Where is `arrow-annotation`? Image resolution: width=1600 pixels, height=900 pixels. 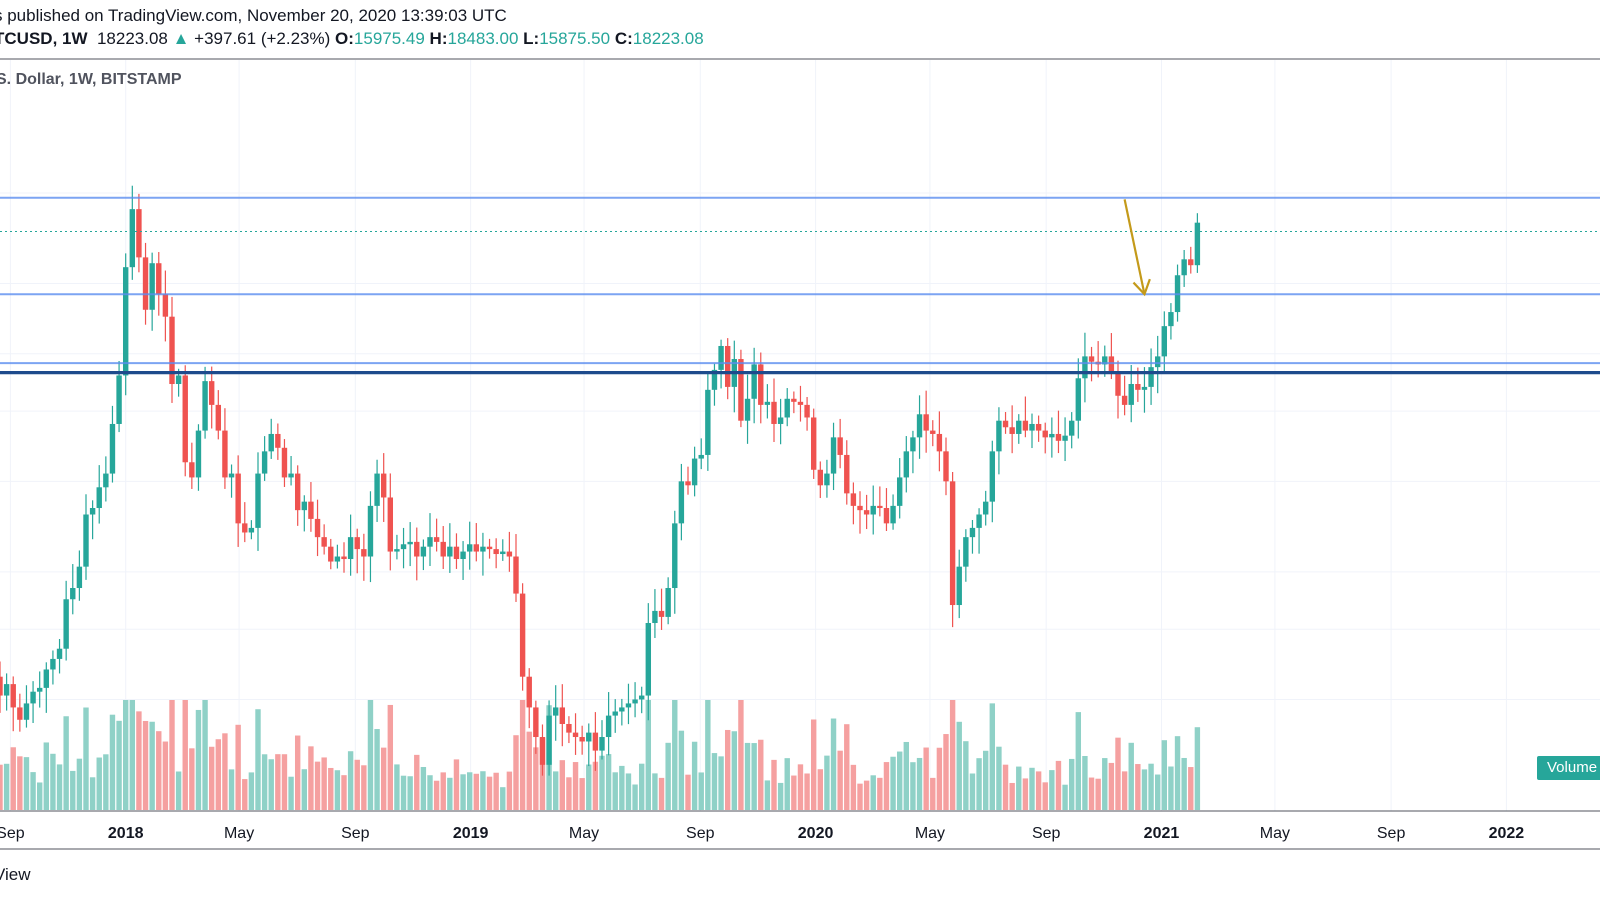
arrow-annotation is located at coordinates (1137, 248).